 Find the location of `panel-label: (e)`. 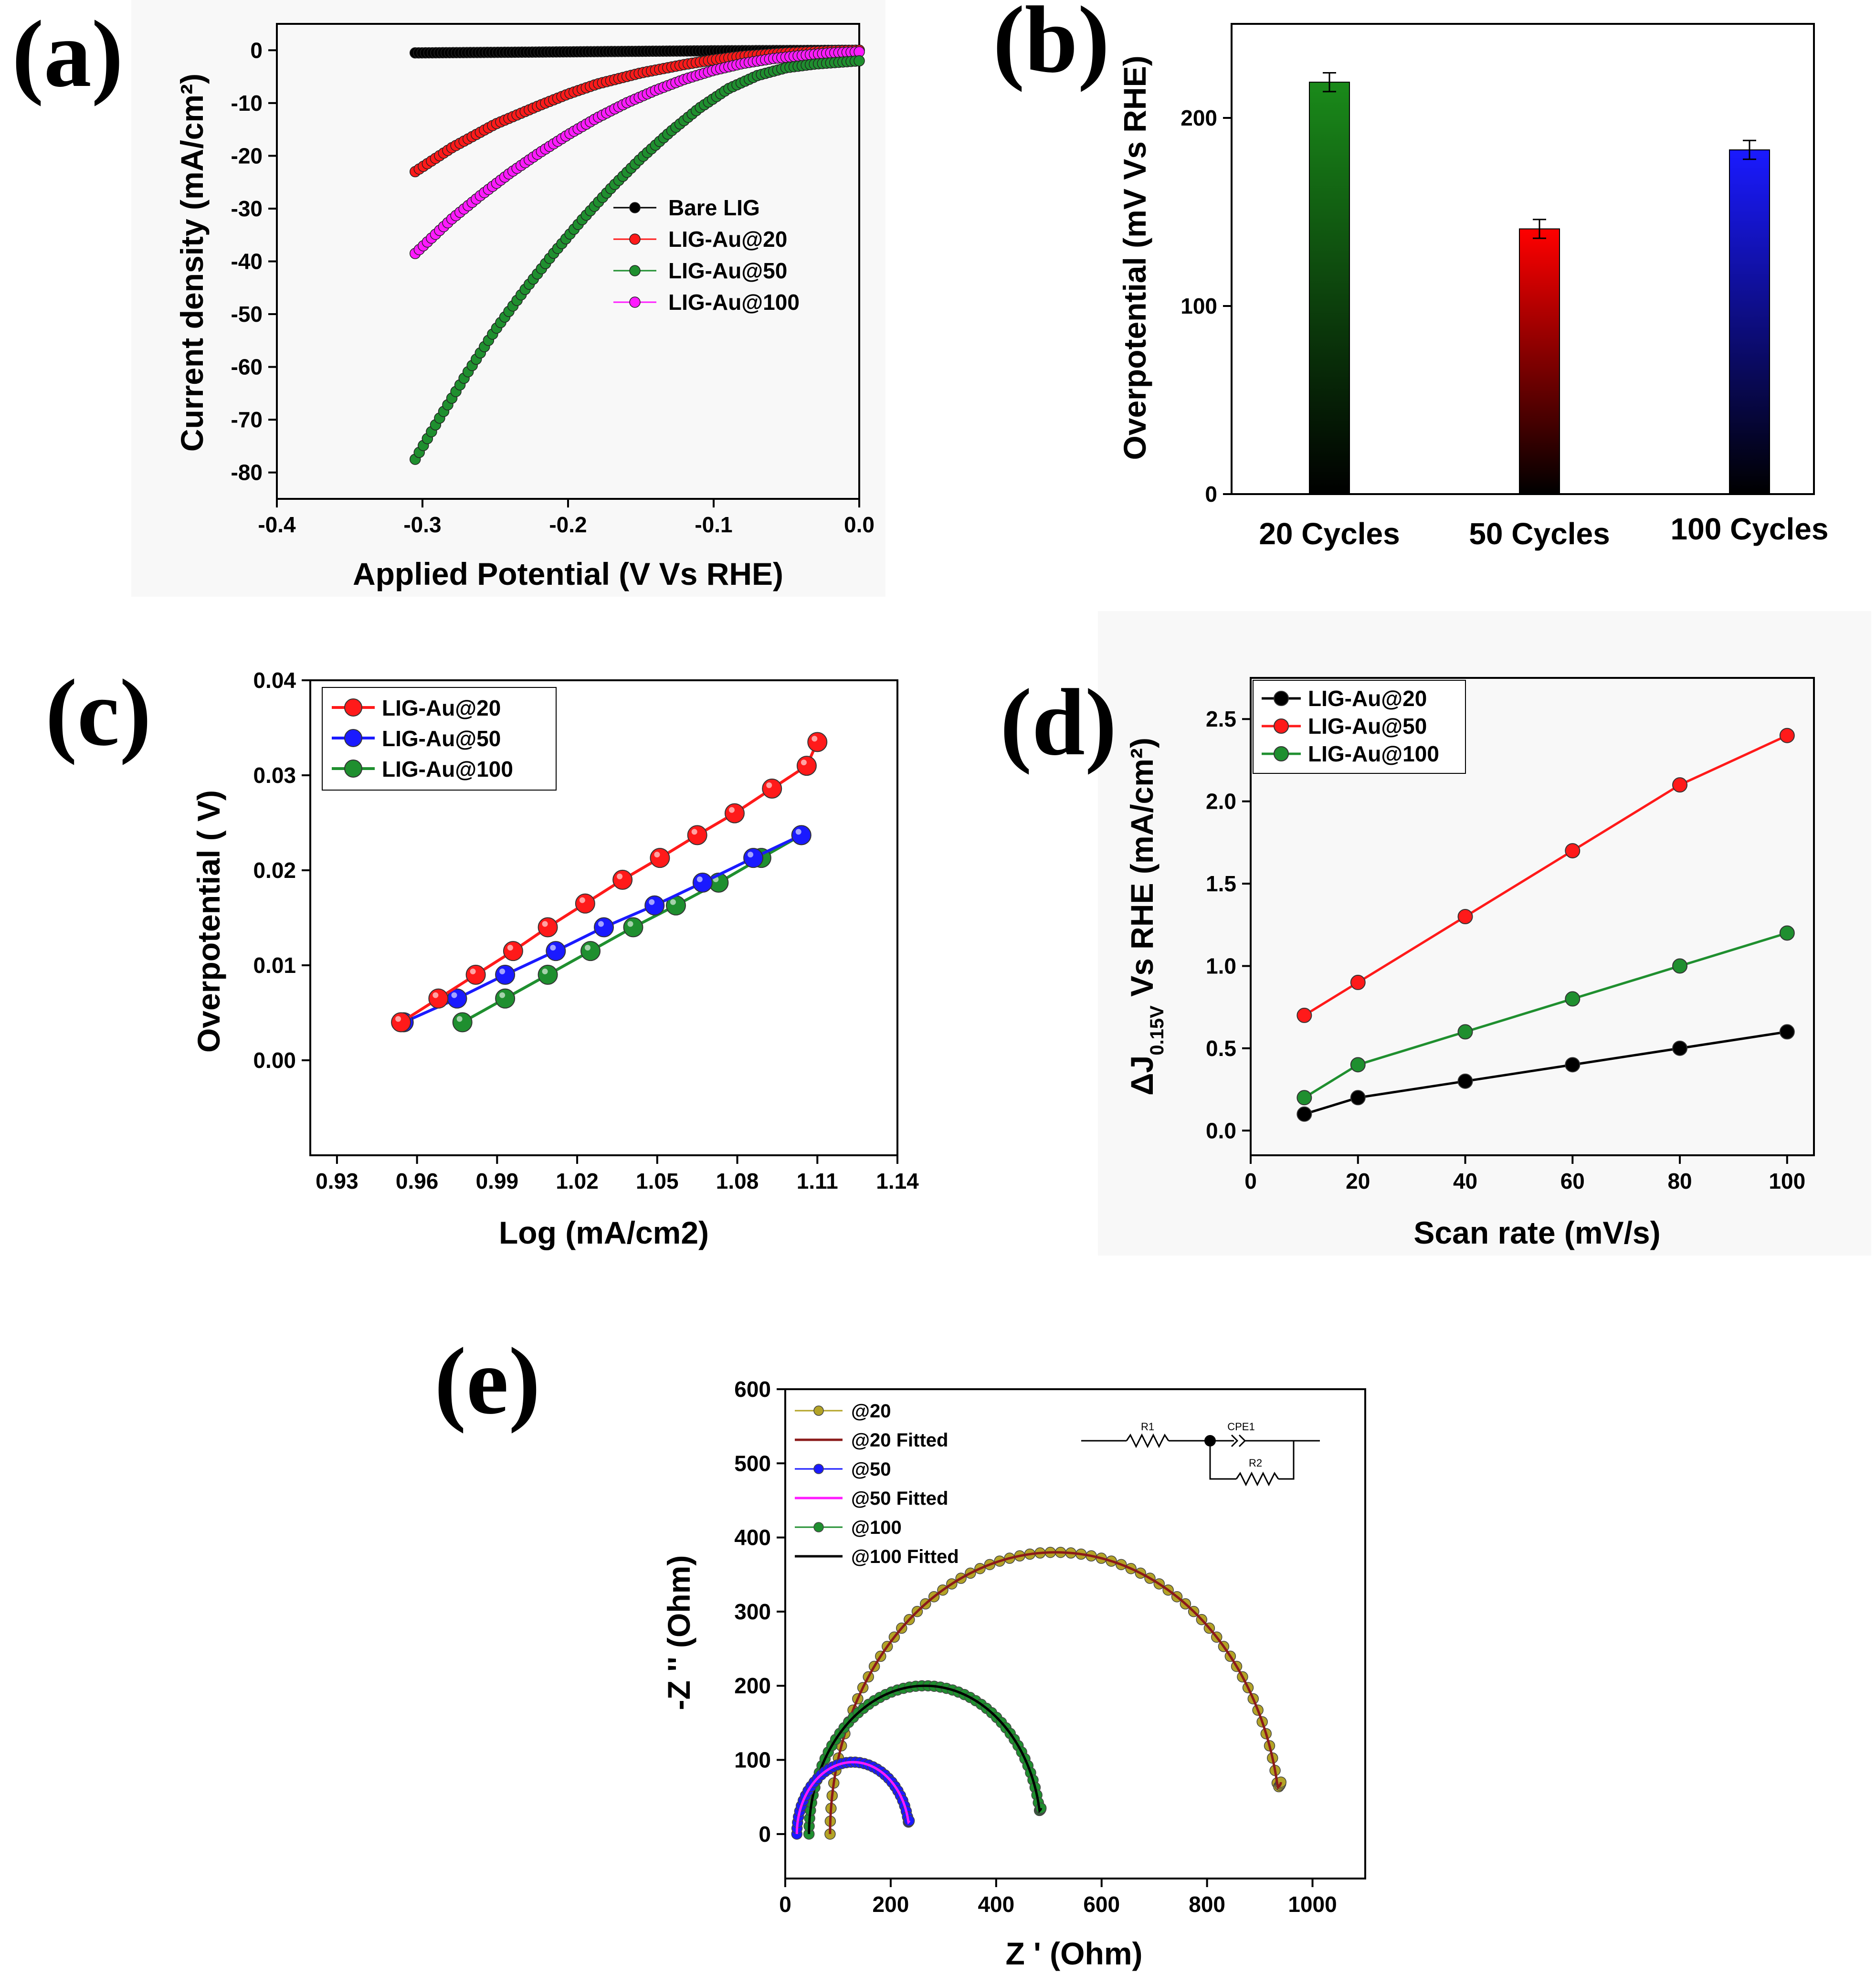

panel-label: (e) is located at coordinates (487, 1381).